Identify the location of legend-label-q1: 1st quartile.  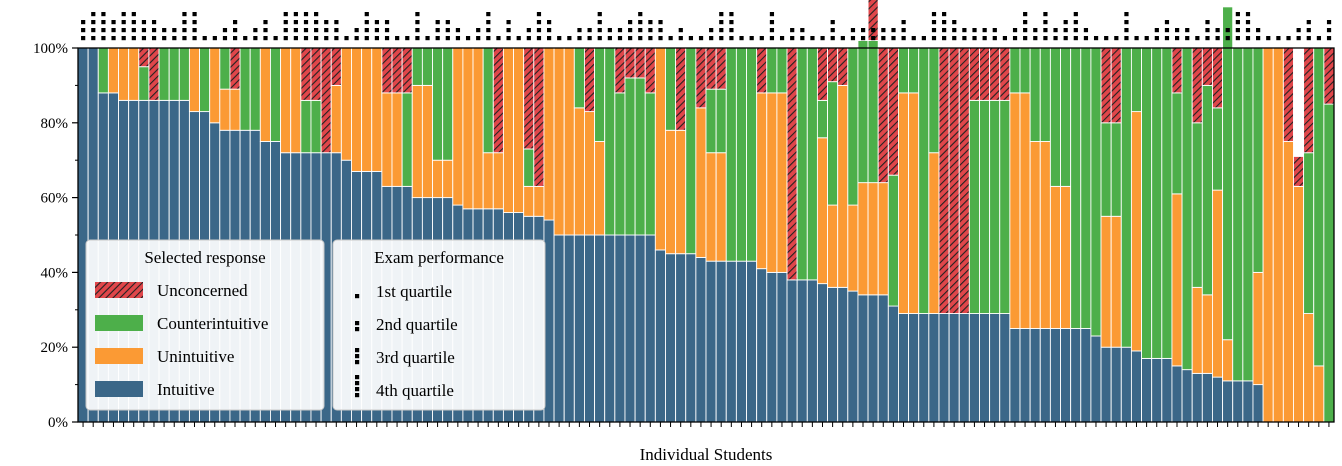
(414, 291).